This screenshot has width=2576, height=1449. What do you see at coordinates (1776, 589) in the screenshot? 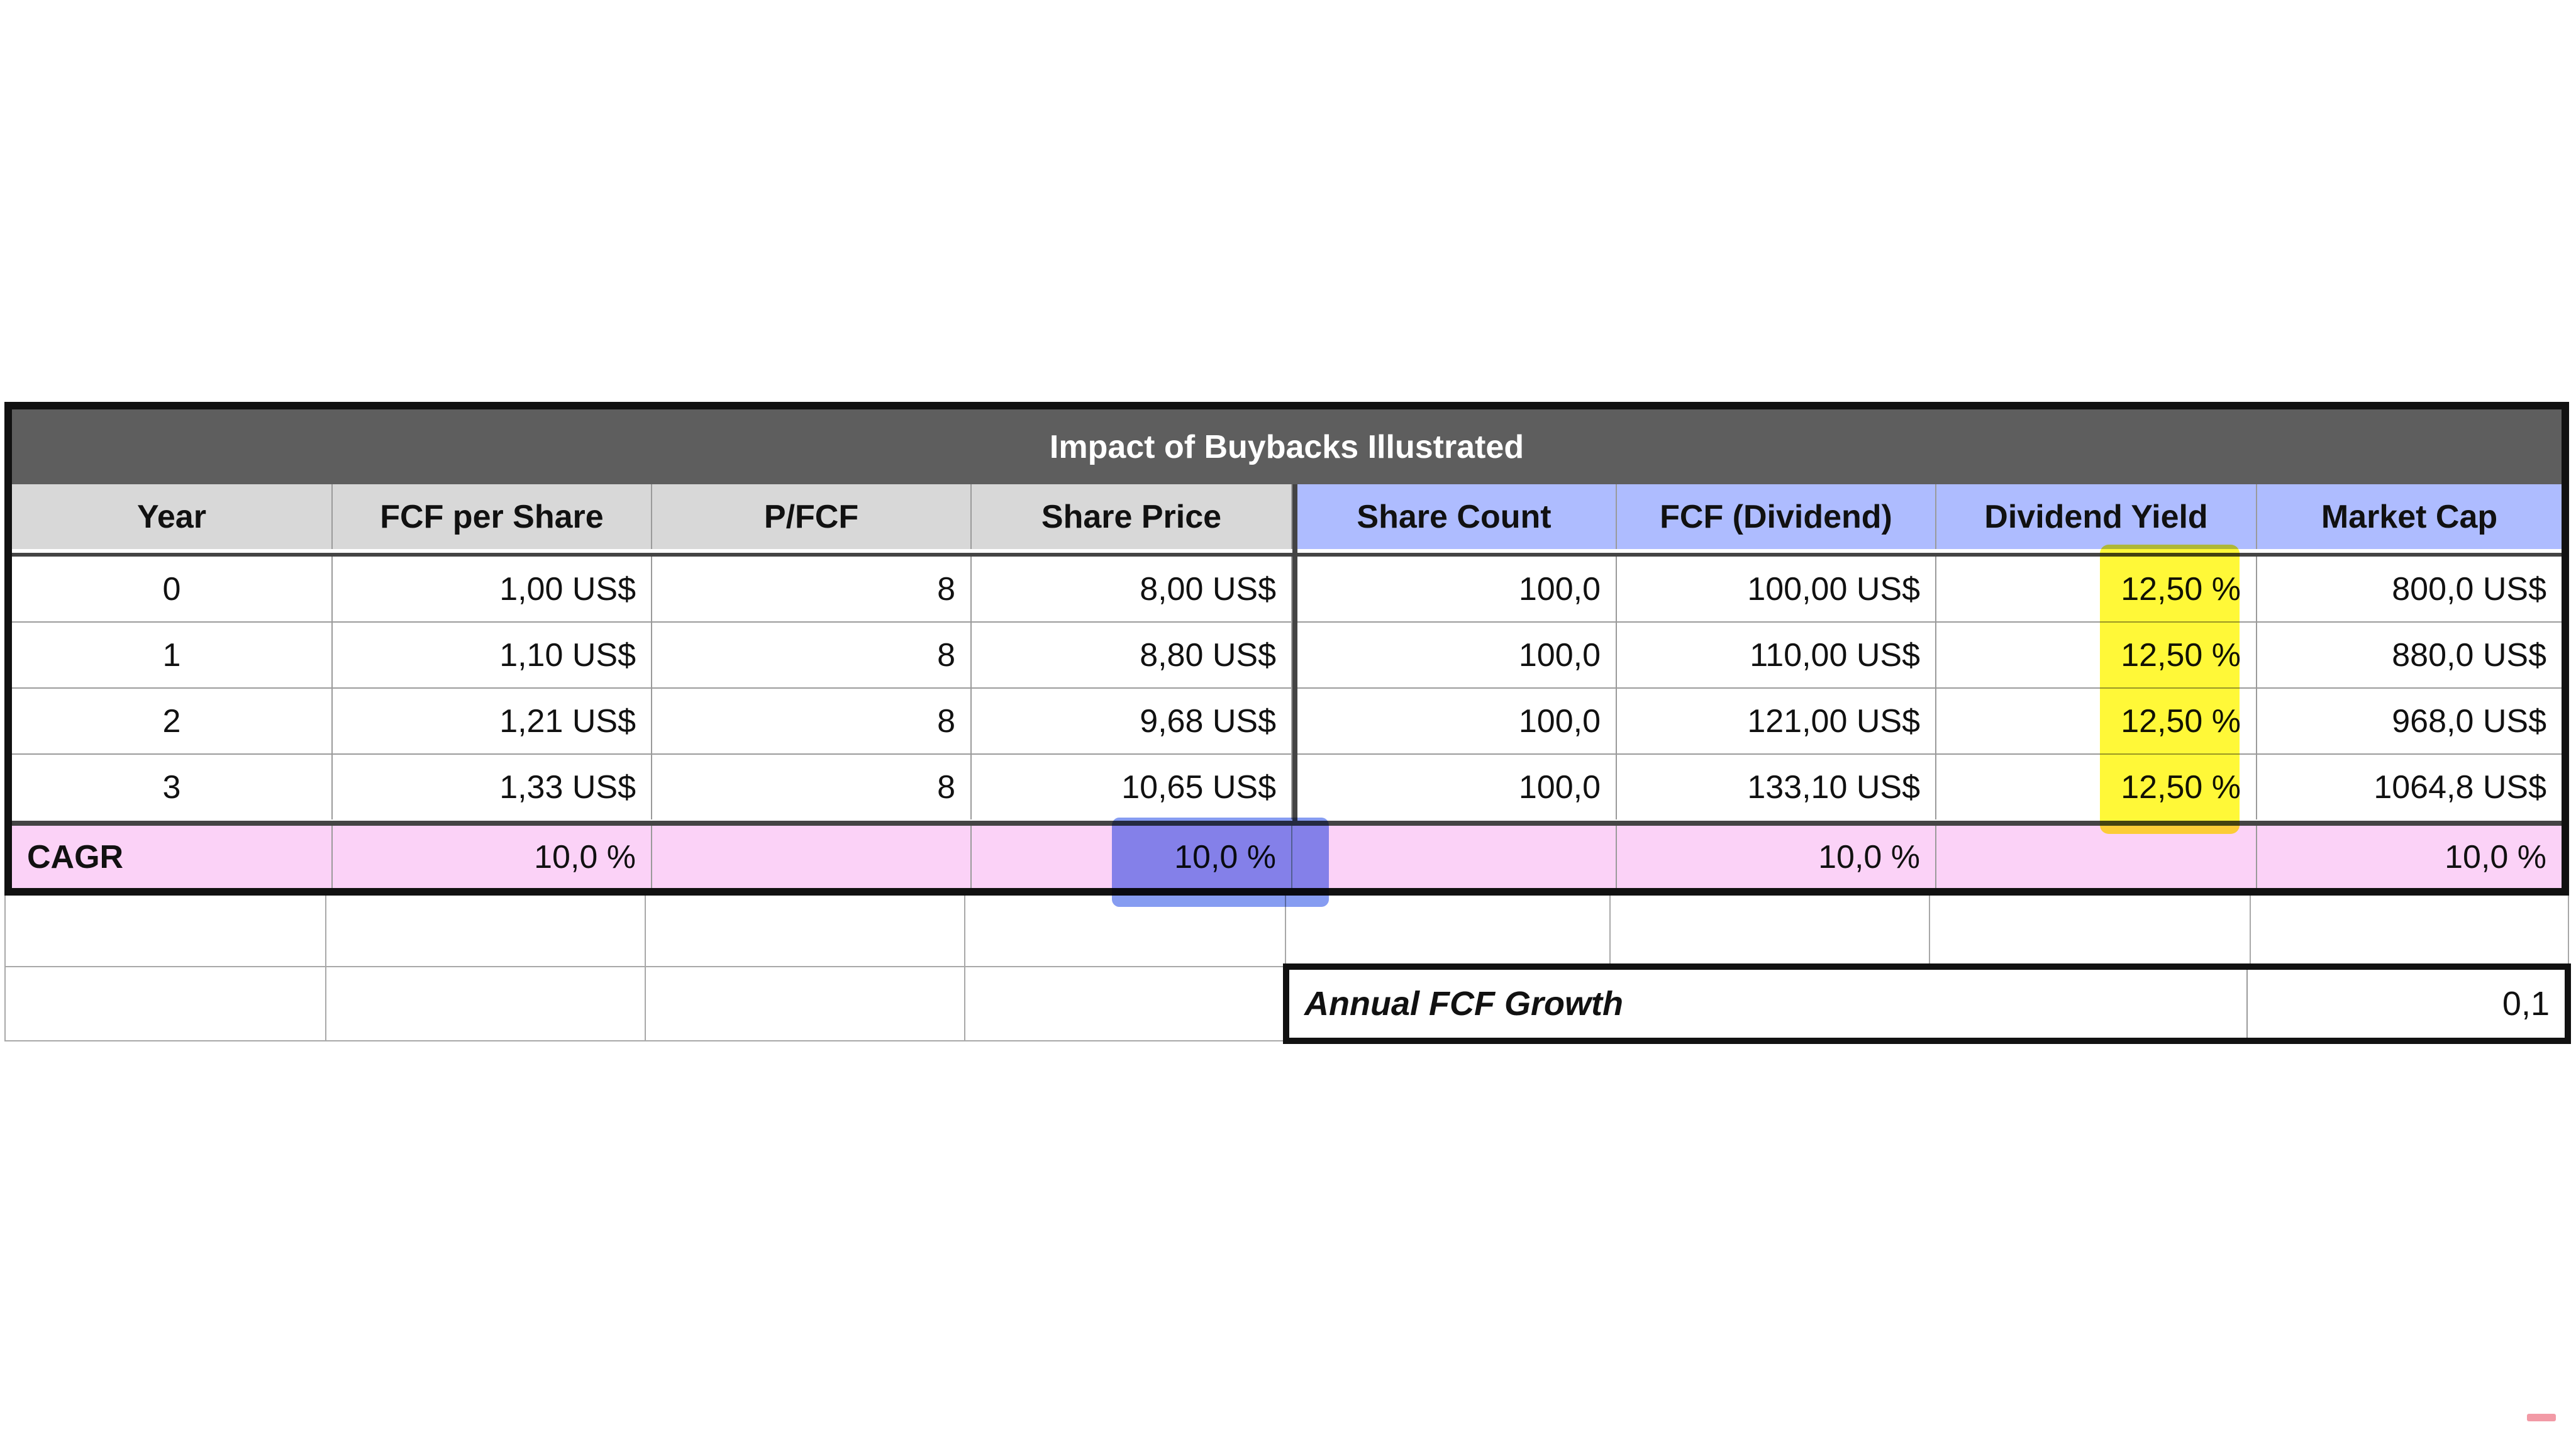
I see `cell-fcf-dividend: 100,00 US$` at bounding box center [1776, 589].